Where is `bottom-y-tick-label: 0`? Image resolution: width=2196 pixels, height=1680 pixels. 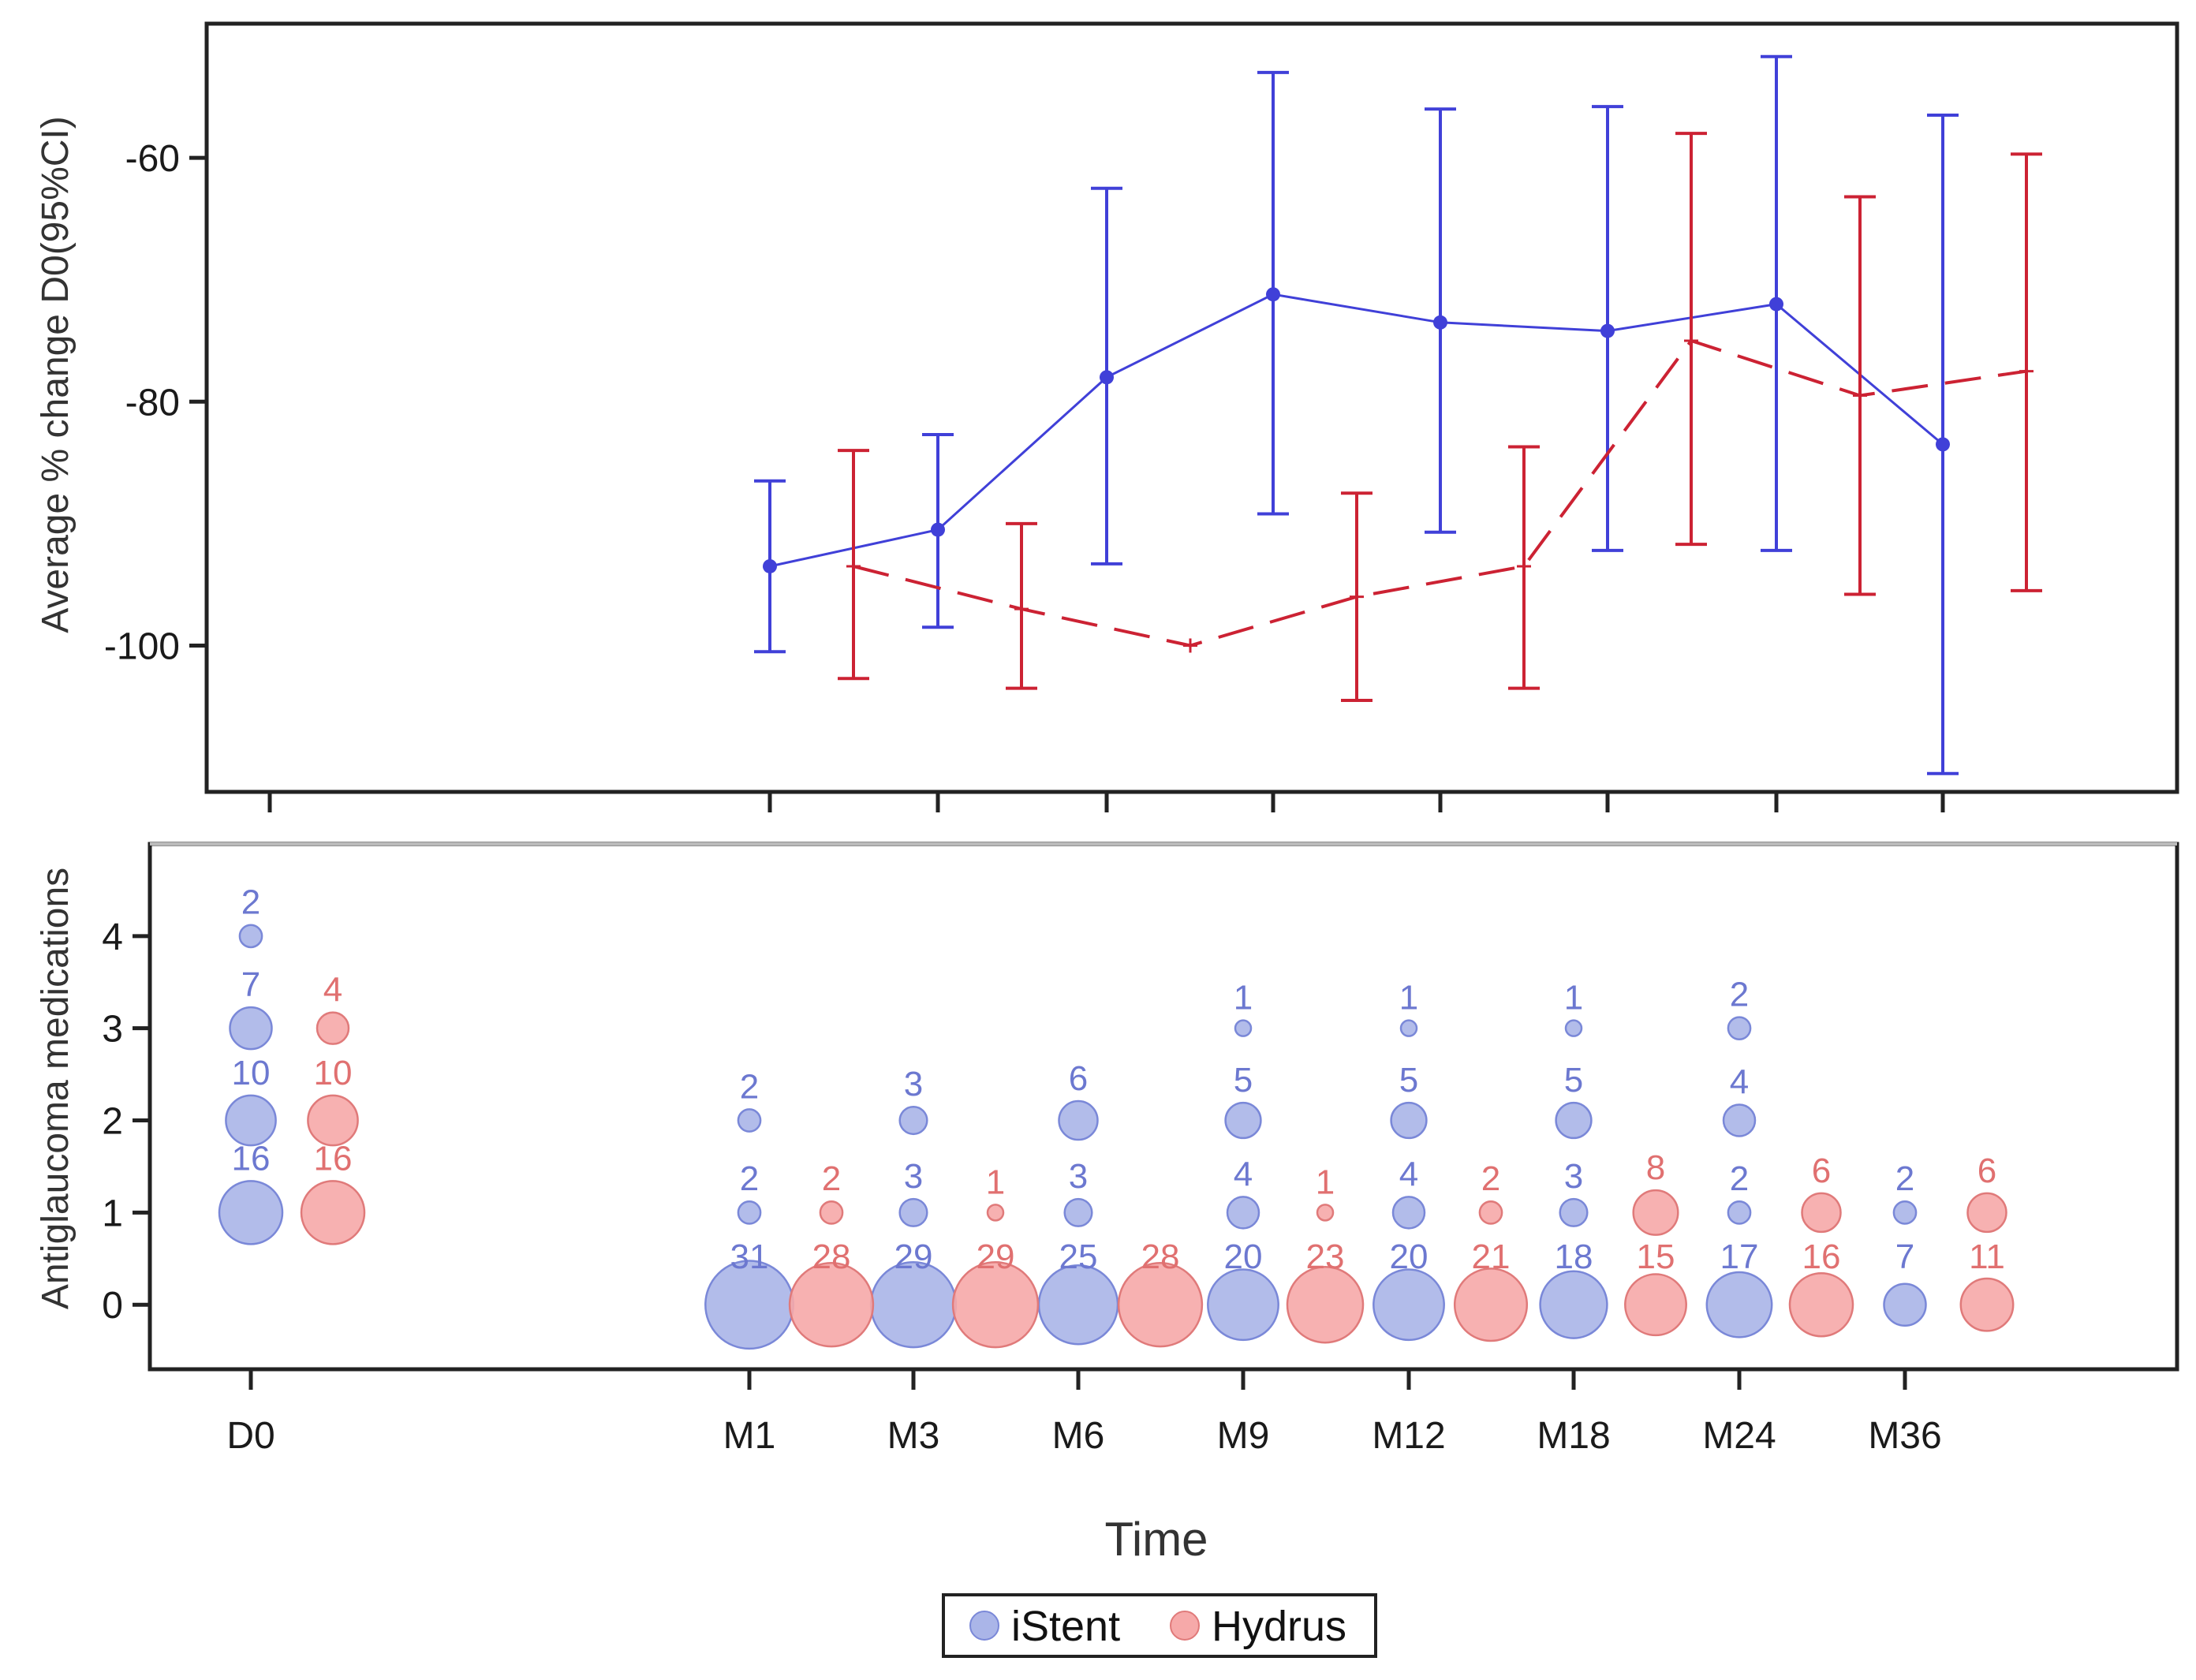
bottom-y-tick-label: 0 is located at coordinates (112, 1306).